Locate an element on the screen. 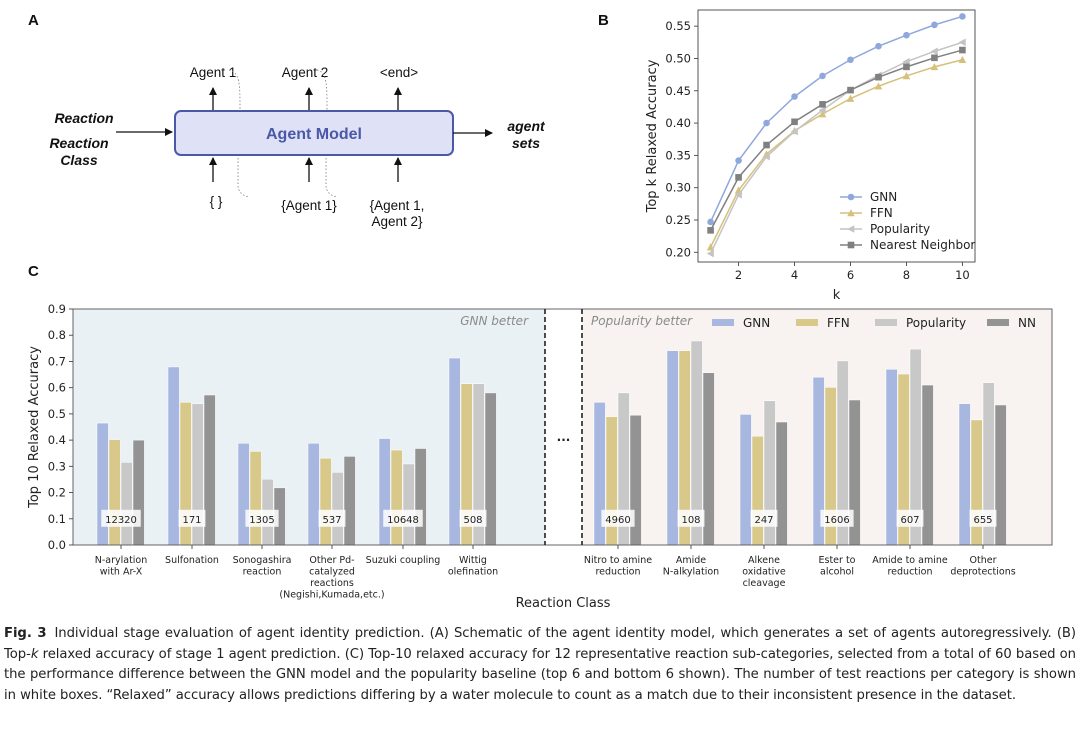 The image size is (1080, 729). input-reaction-class-label-2: Class is located at coordinates (79, 160).